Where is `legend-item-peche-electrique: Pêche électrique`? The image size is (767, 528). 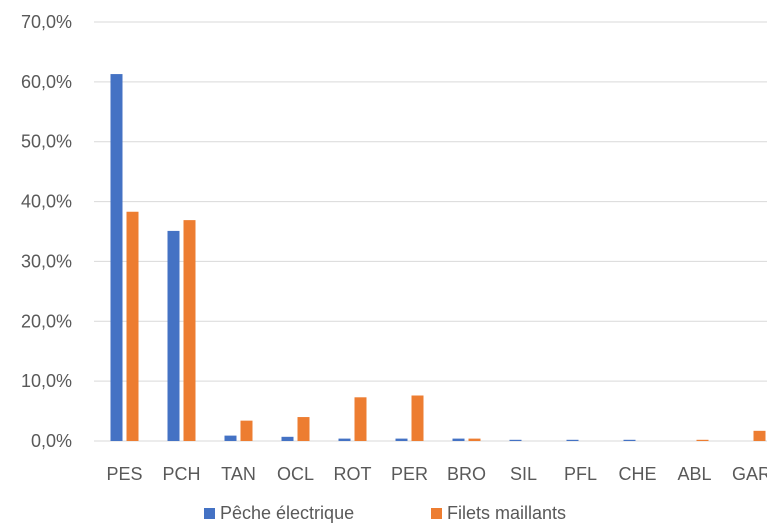 legend-item-peche-electrique: Pêche électrique is located at coordinates (279, 513).